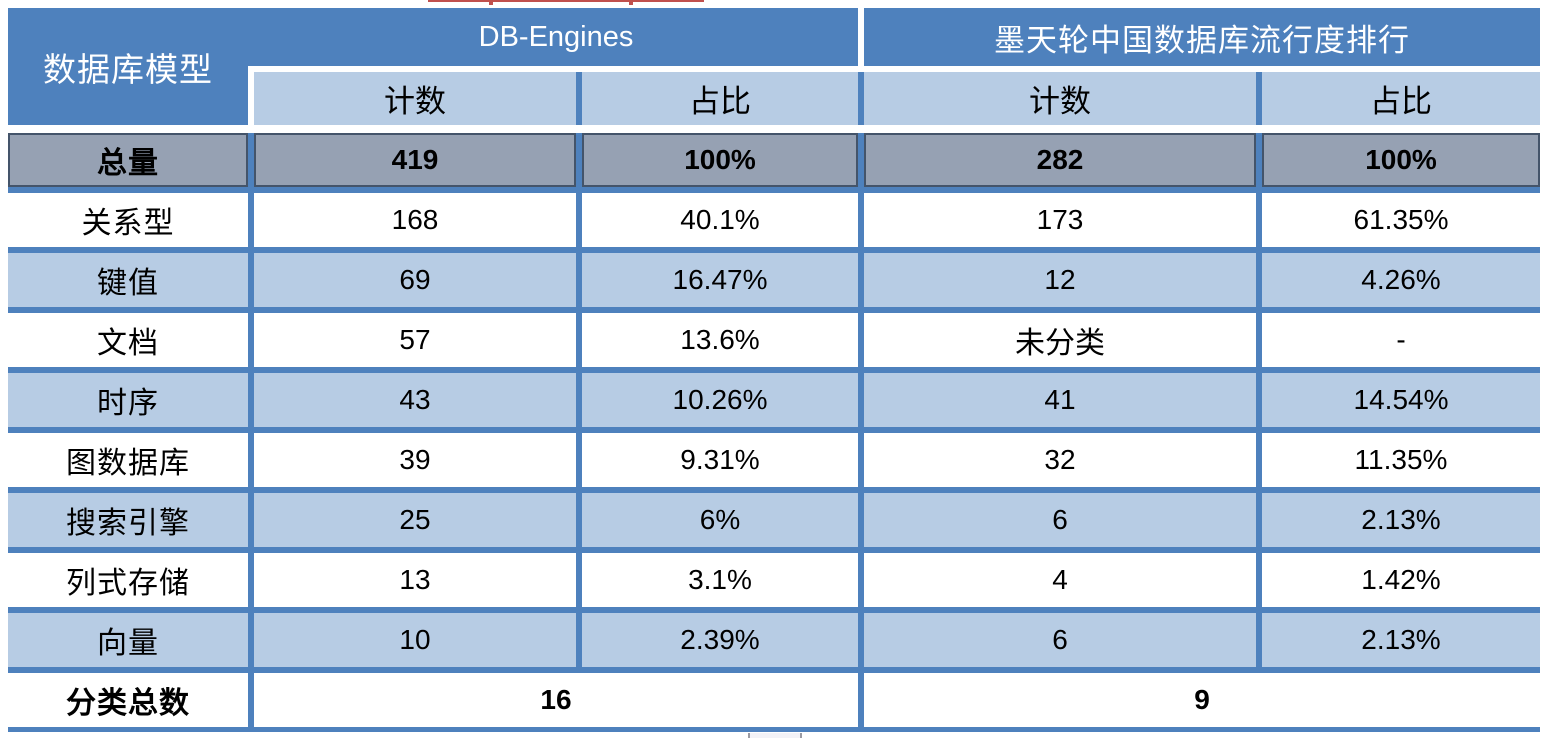  I want to click on table-row: 图数据库 39 9.31% 32 11.35%, so click(774, 460).